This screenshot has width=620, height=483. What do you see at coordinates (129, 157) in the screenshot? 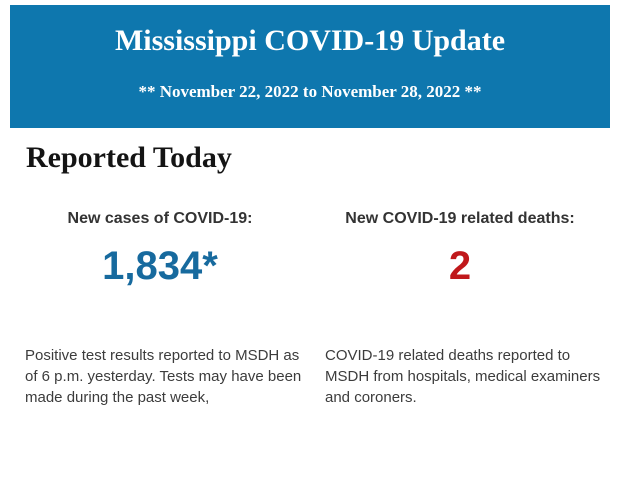
I see `reported-today-heading: Reported Today` at bounding box center [129, 157].